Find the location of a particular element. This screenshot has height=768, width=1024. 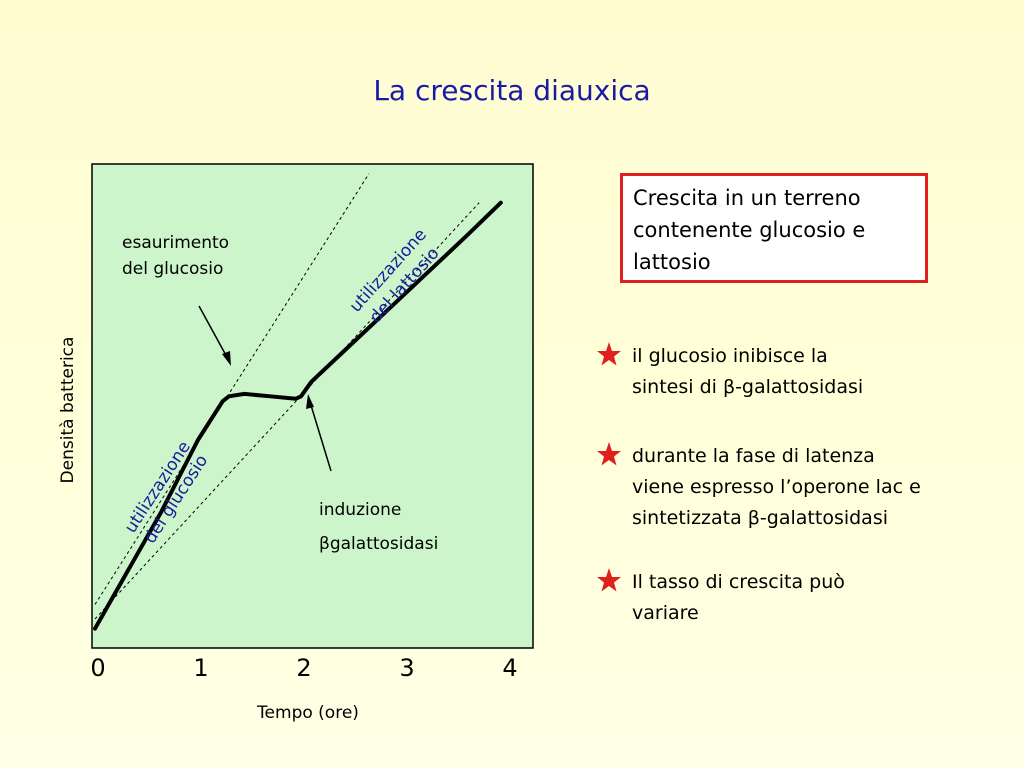

bullet-line: viene espresso l’operone lac e is located at coordinates (776, 487).